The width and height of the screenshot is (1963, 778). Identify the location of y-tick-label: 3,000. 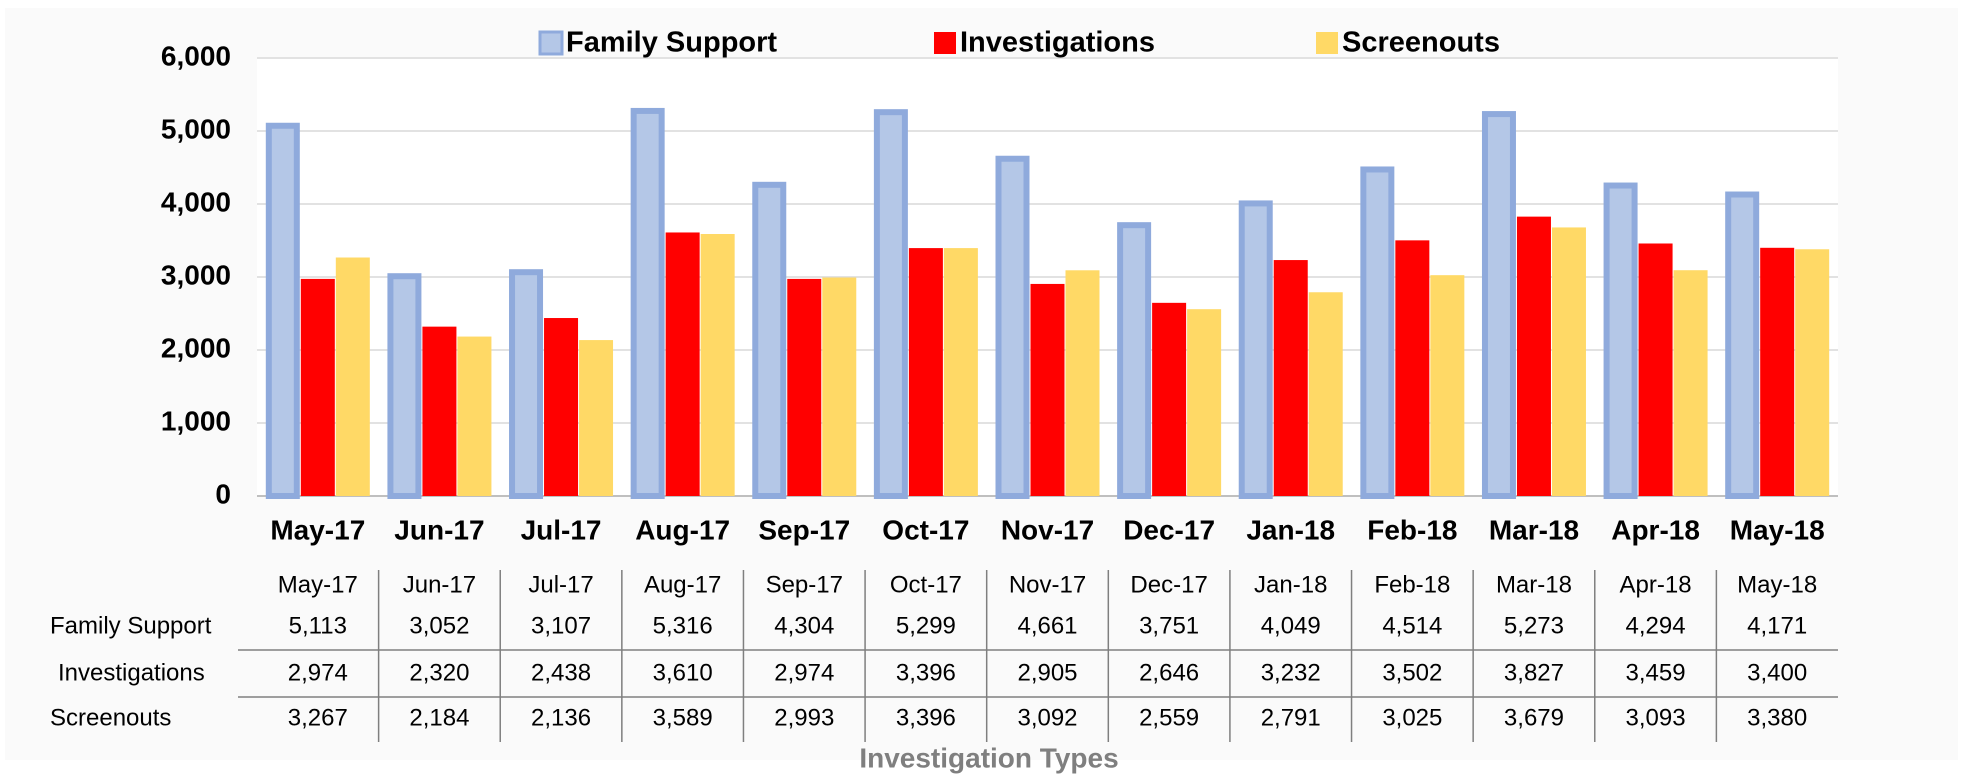
(196, 274).